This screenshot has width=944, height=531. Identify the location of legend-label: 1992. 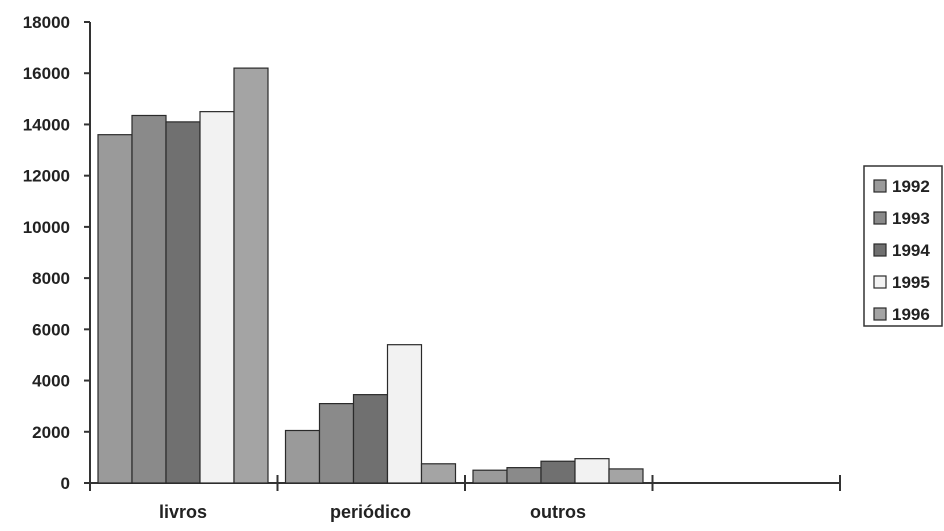
(911, 186).